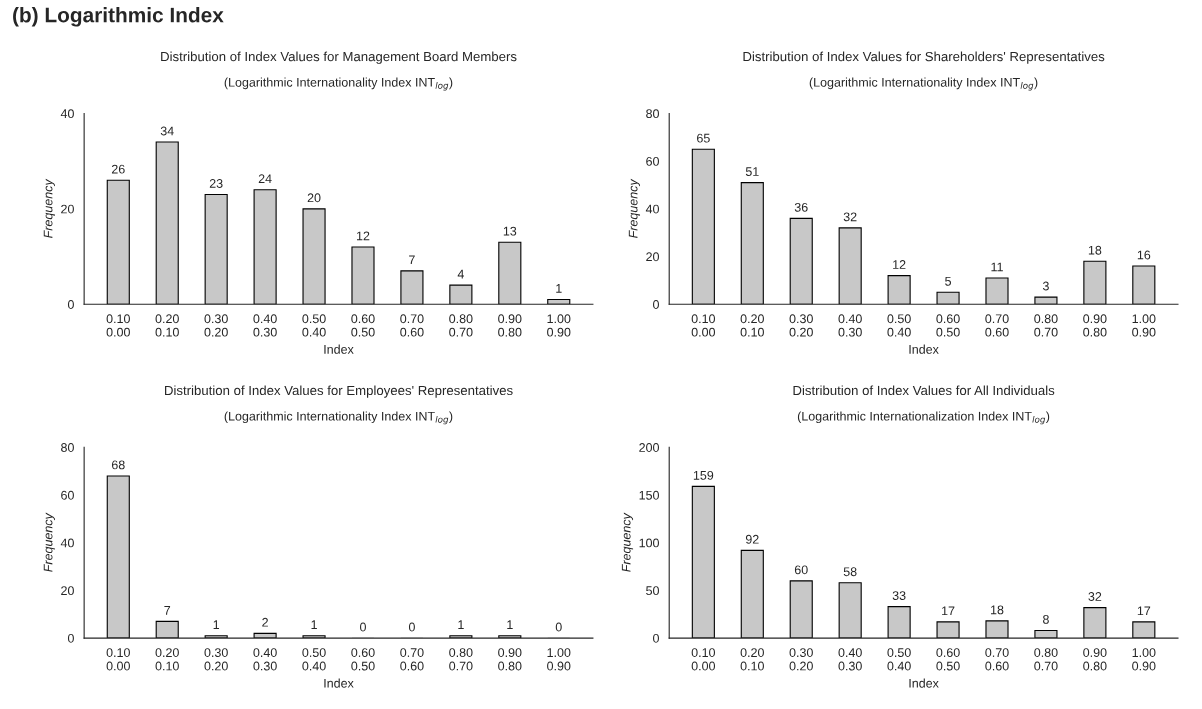 This screenshot has height=709, width=1202. What do you see at coordinates (118, 17) in the screenshot?
I see `text: (b) Logarithmic Index` at bounding box center [118, 17].